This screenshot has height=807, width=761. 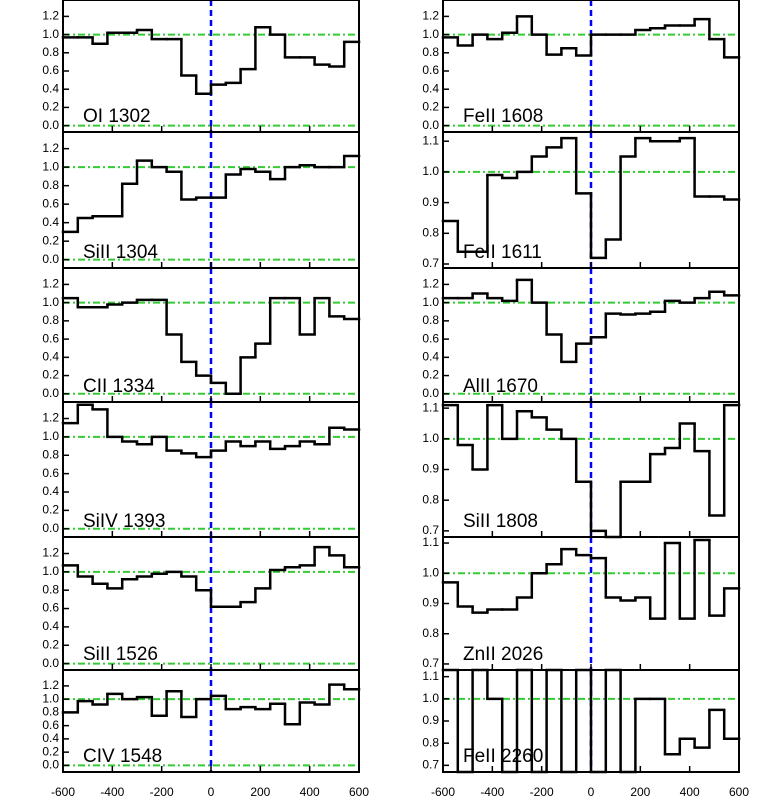 What do you see at coordinates (503, 756) in the screenshot?
I see `panel-label: FeII 2260` at bounding box center [503, 756].